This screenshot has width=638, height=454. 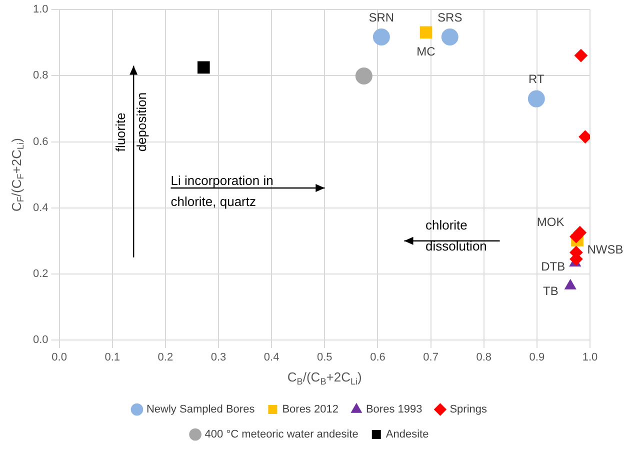 I want to click on legend-label: 400 °C meteoric water andesite, so click(x=281, y=434).